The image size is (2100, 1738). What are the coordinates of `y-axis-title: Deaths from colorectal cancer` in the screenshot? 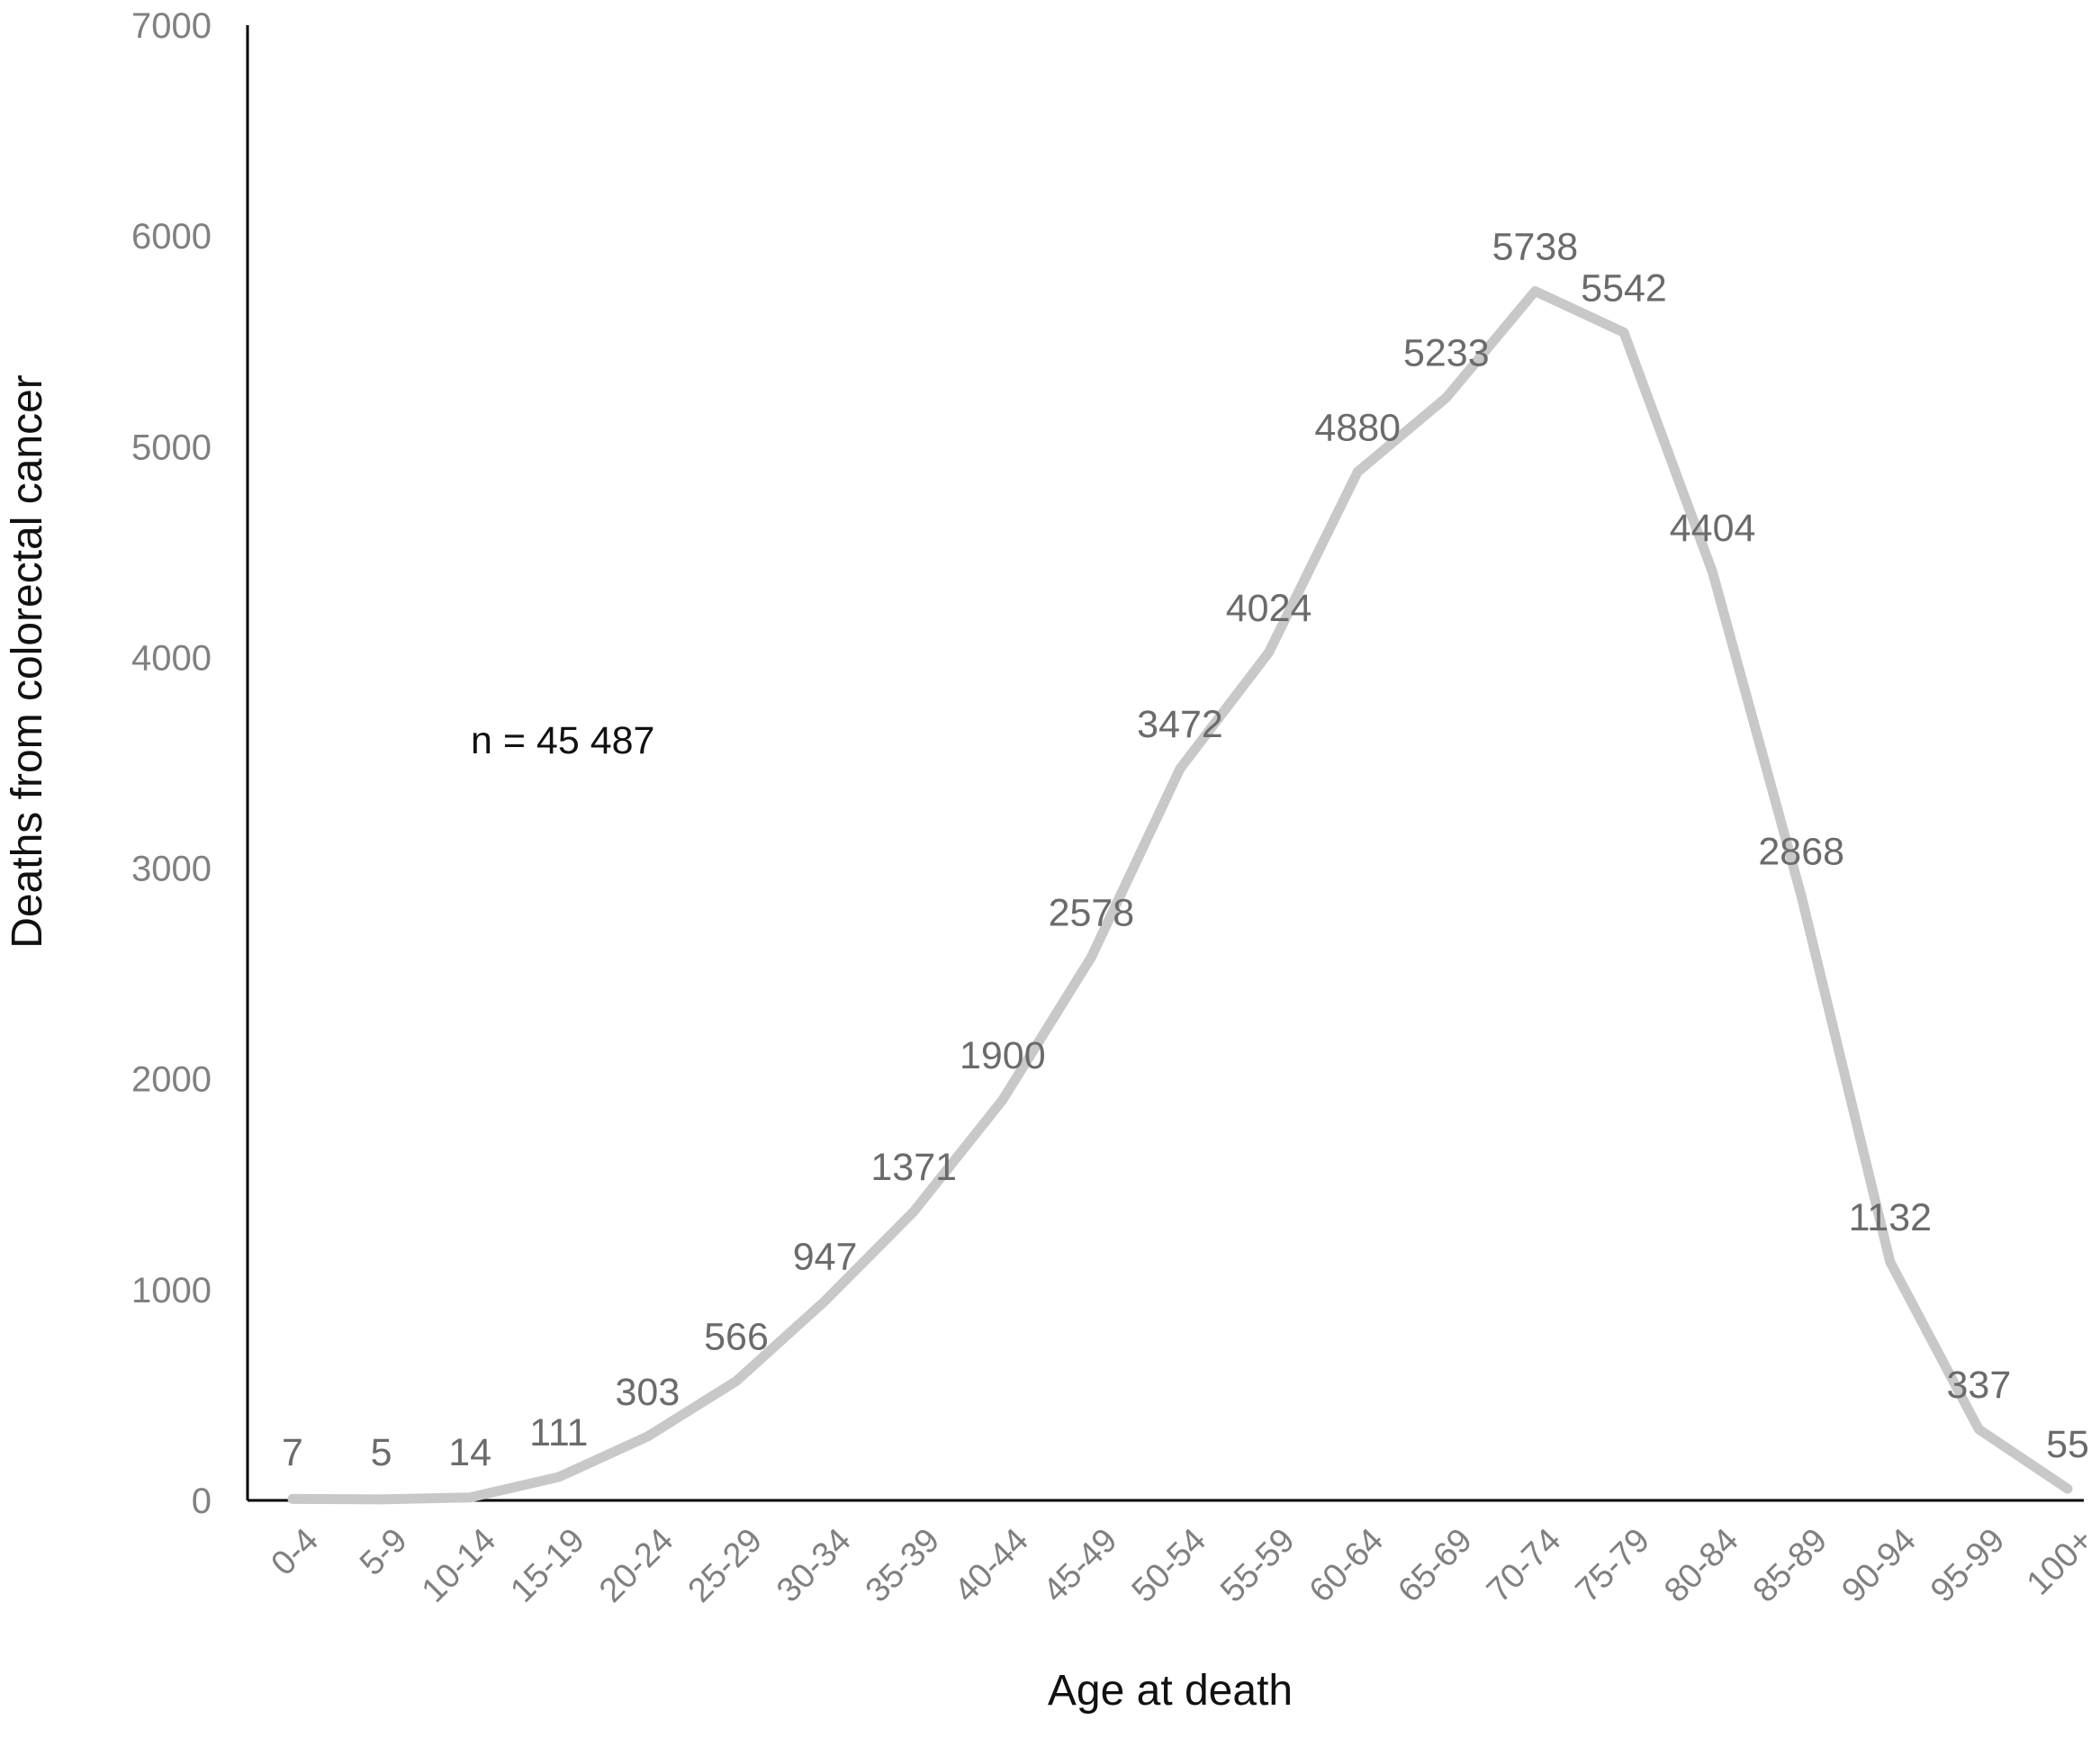 It's located at (27, 661).